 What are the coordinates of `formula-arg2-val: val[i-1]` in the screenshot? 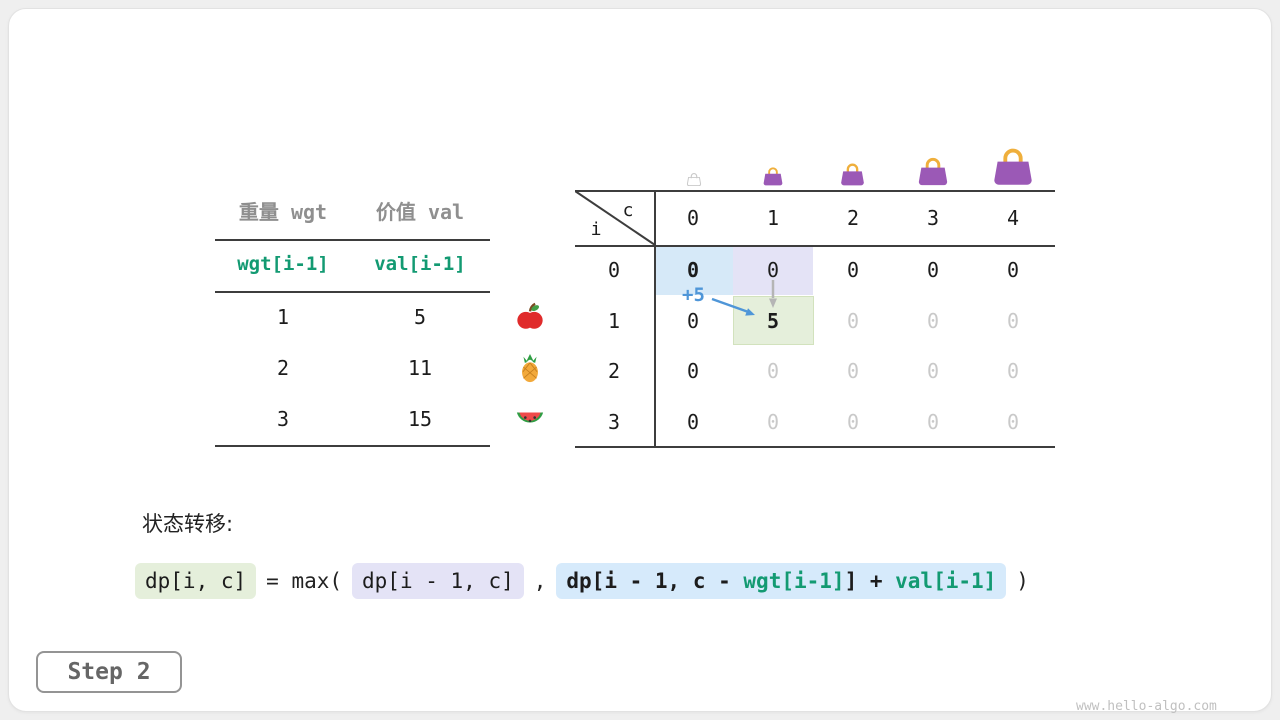 It's located at (946, 581).